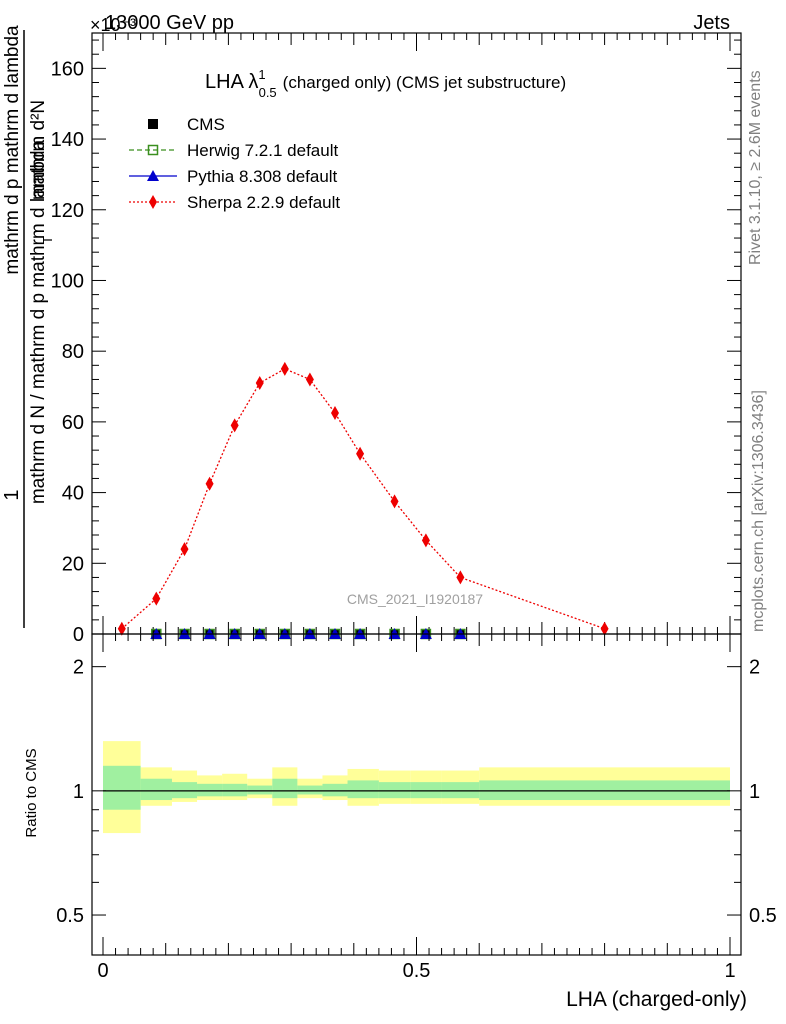 The width and height of the screenshot is (786, 1024). What do you see at coordinates (31, 792) in the screenshot?
I see `ratio-y-label: Ratio to CMS` at bounding box center [31, 792].